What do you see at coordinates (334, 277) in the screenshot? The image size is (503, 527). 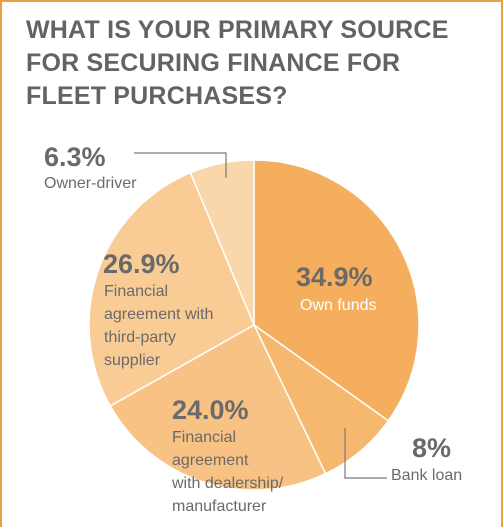 I see `percent-label-own: 34.9%` at bounding box center [334, 277].